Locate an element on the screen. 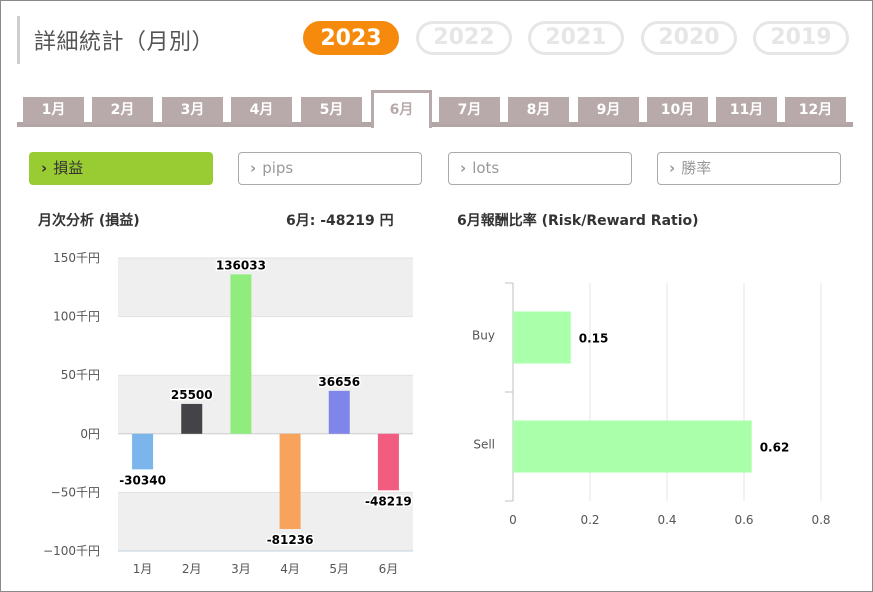 This screenshot has height=592, width=873. data-label-5: 36656 is located at coordinates (339, 382).